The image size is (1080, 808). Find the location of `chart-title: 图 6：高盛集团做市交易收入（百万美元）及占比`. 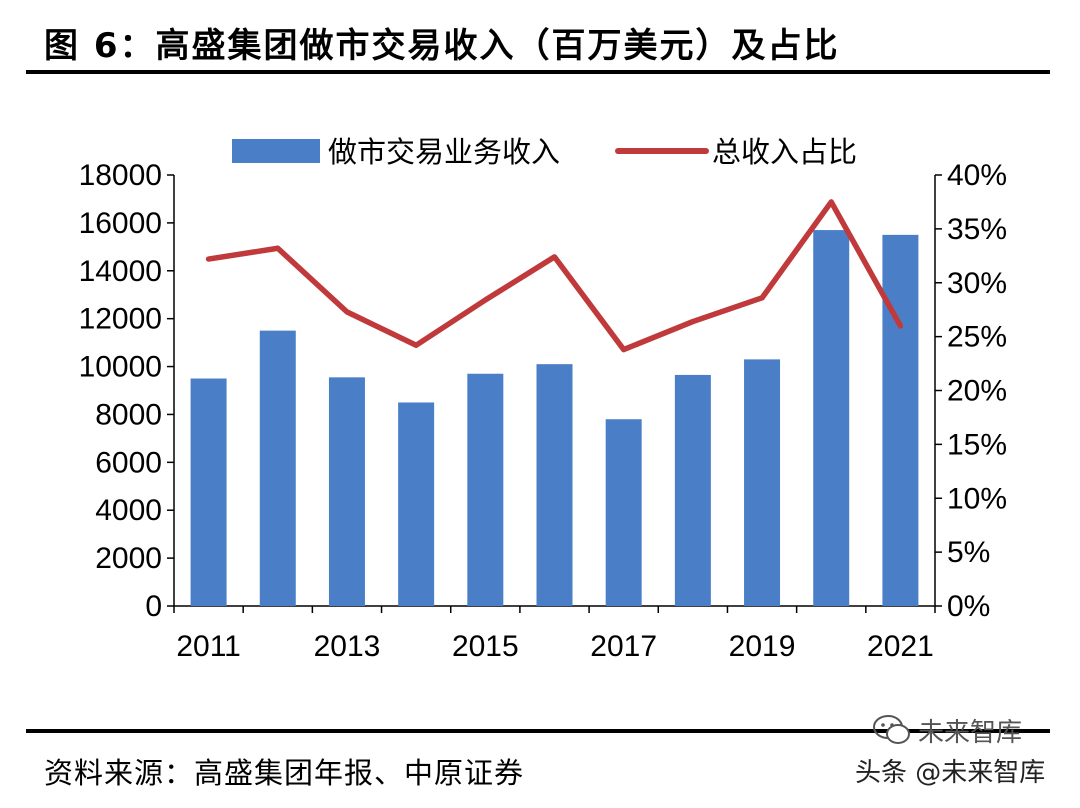

chart-title: 图 6：高盛集团做市交易收入（百万美元）及占比 is located at coordinates (442, 46).